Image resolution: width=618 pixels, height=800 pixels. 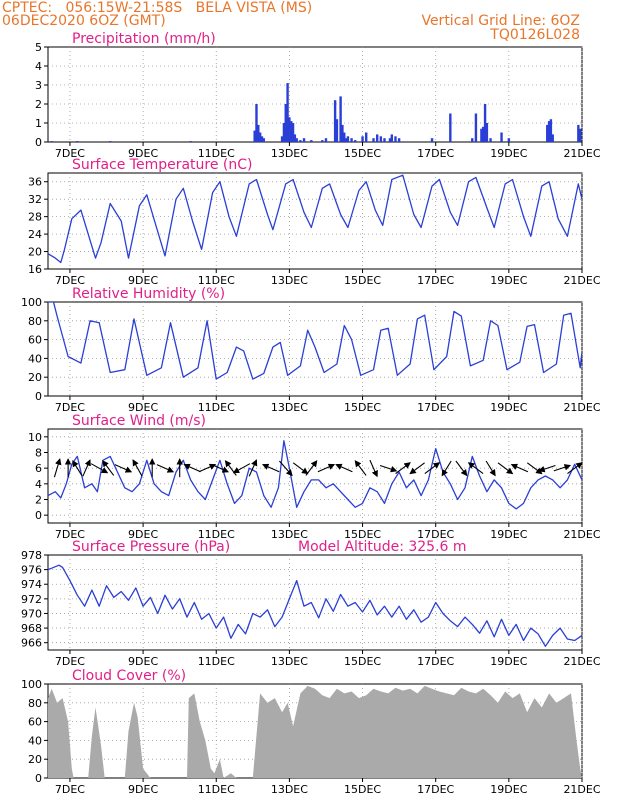 What do you see at coordinates (157, 8) in the screenshot?
I see `header-station: CPTEC: 056:15W-21:58S BELA VISTA (MS)` at bounding box center [157, 8].